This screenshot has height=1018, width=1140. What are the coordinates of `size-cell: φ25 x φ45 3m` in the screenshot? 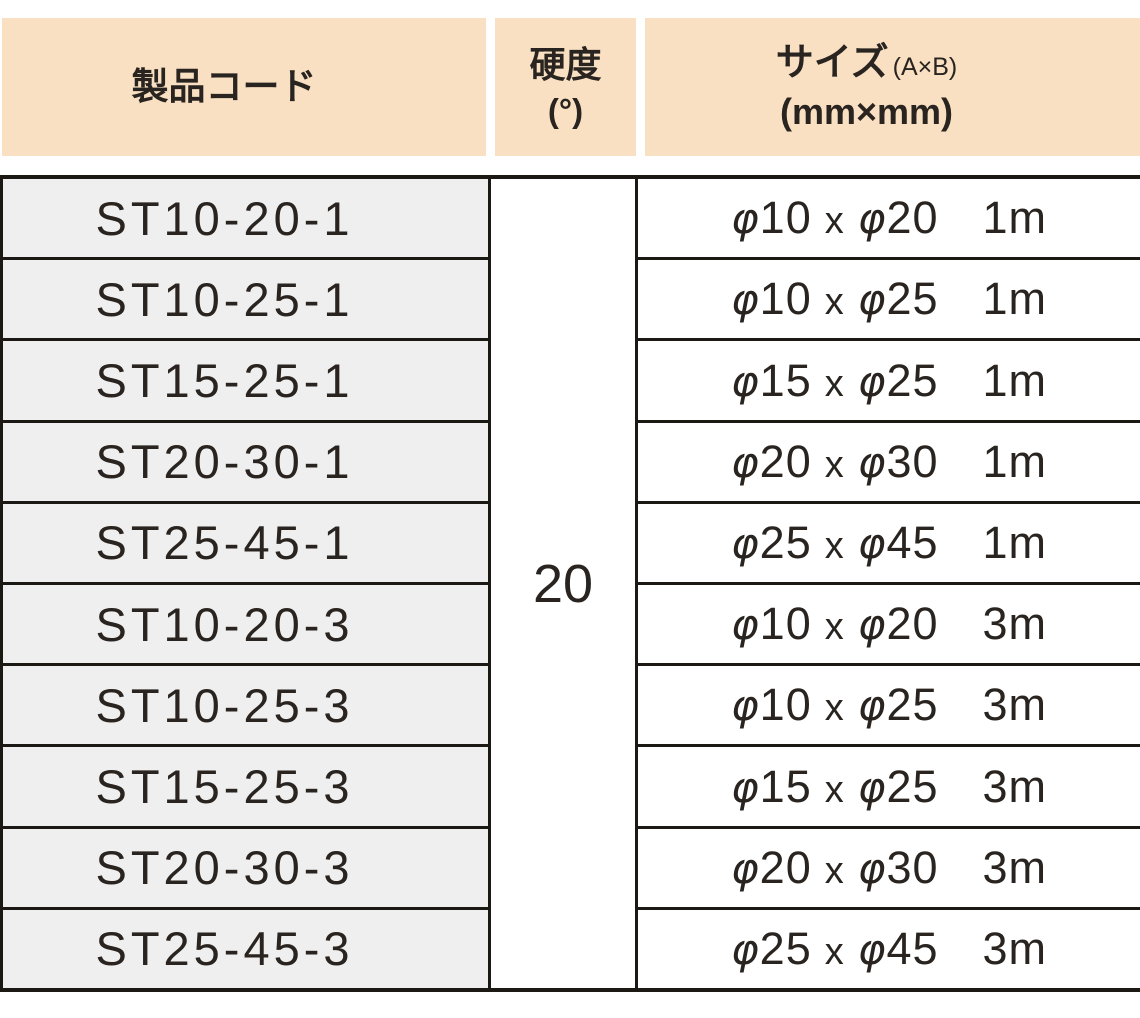 It's located at (889, 949).